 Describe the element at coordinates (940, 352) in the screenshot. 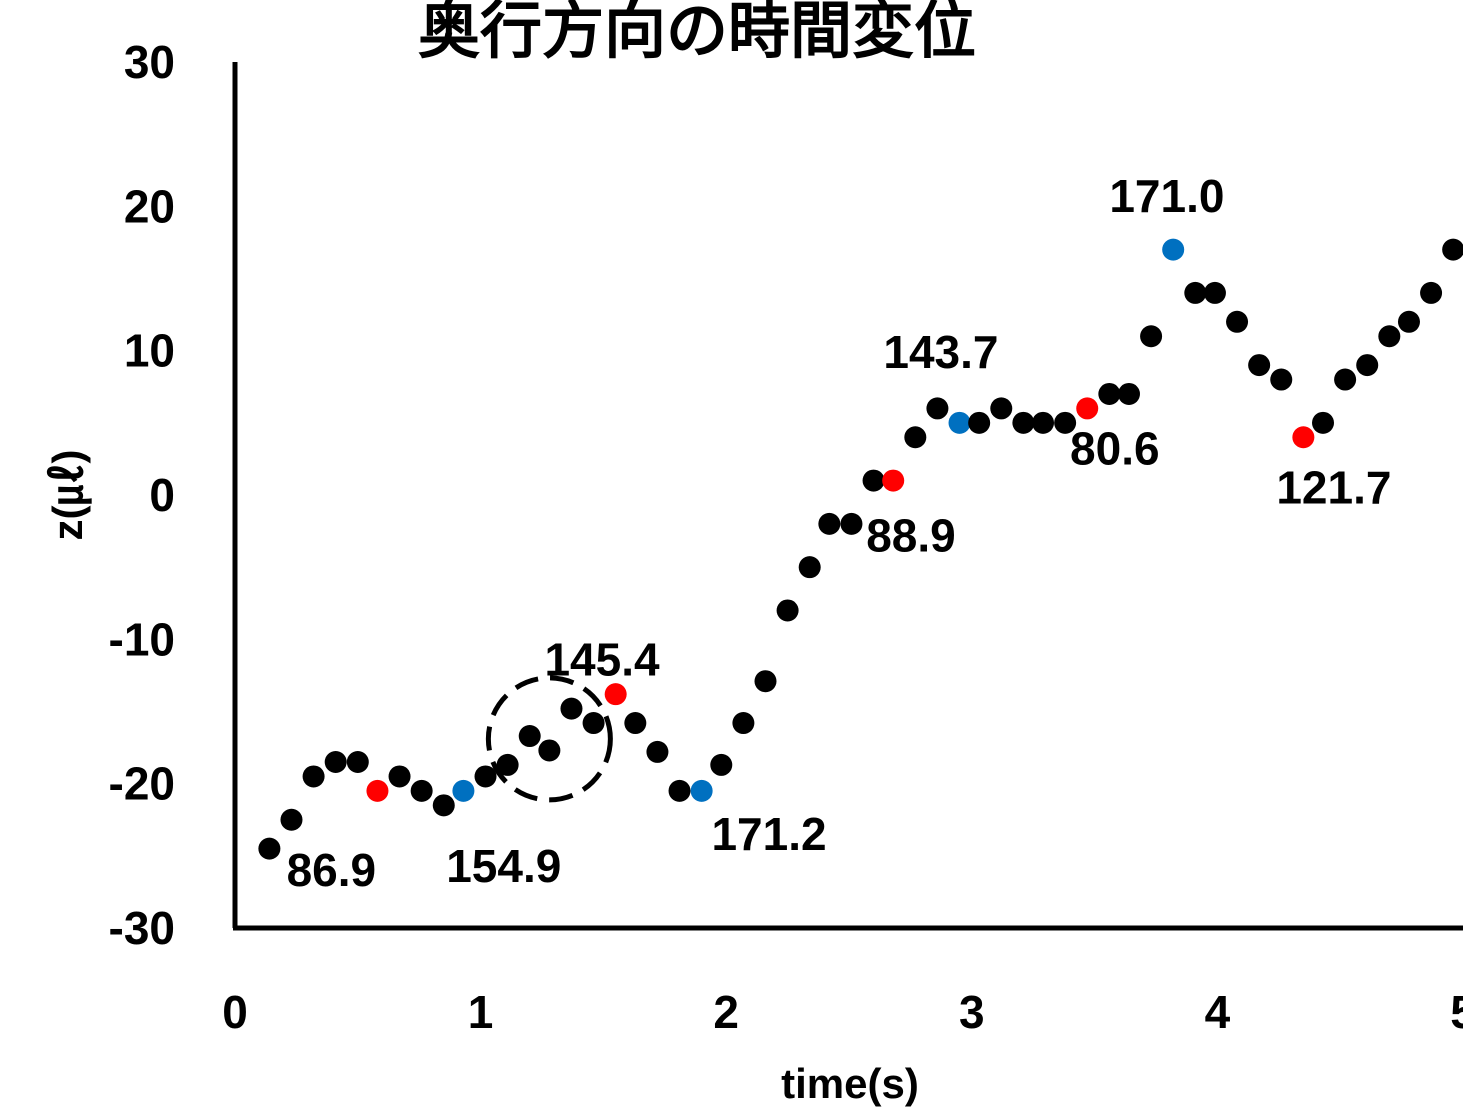

I see `value-annotation: 143.7` at that location.